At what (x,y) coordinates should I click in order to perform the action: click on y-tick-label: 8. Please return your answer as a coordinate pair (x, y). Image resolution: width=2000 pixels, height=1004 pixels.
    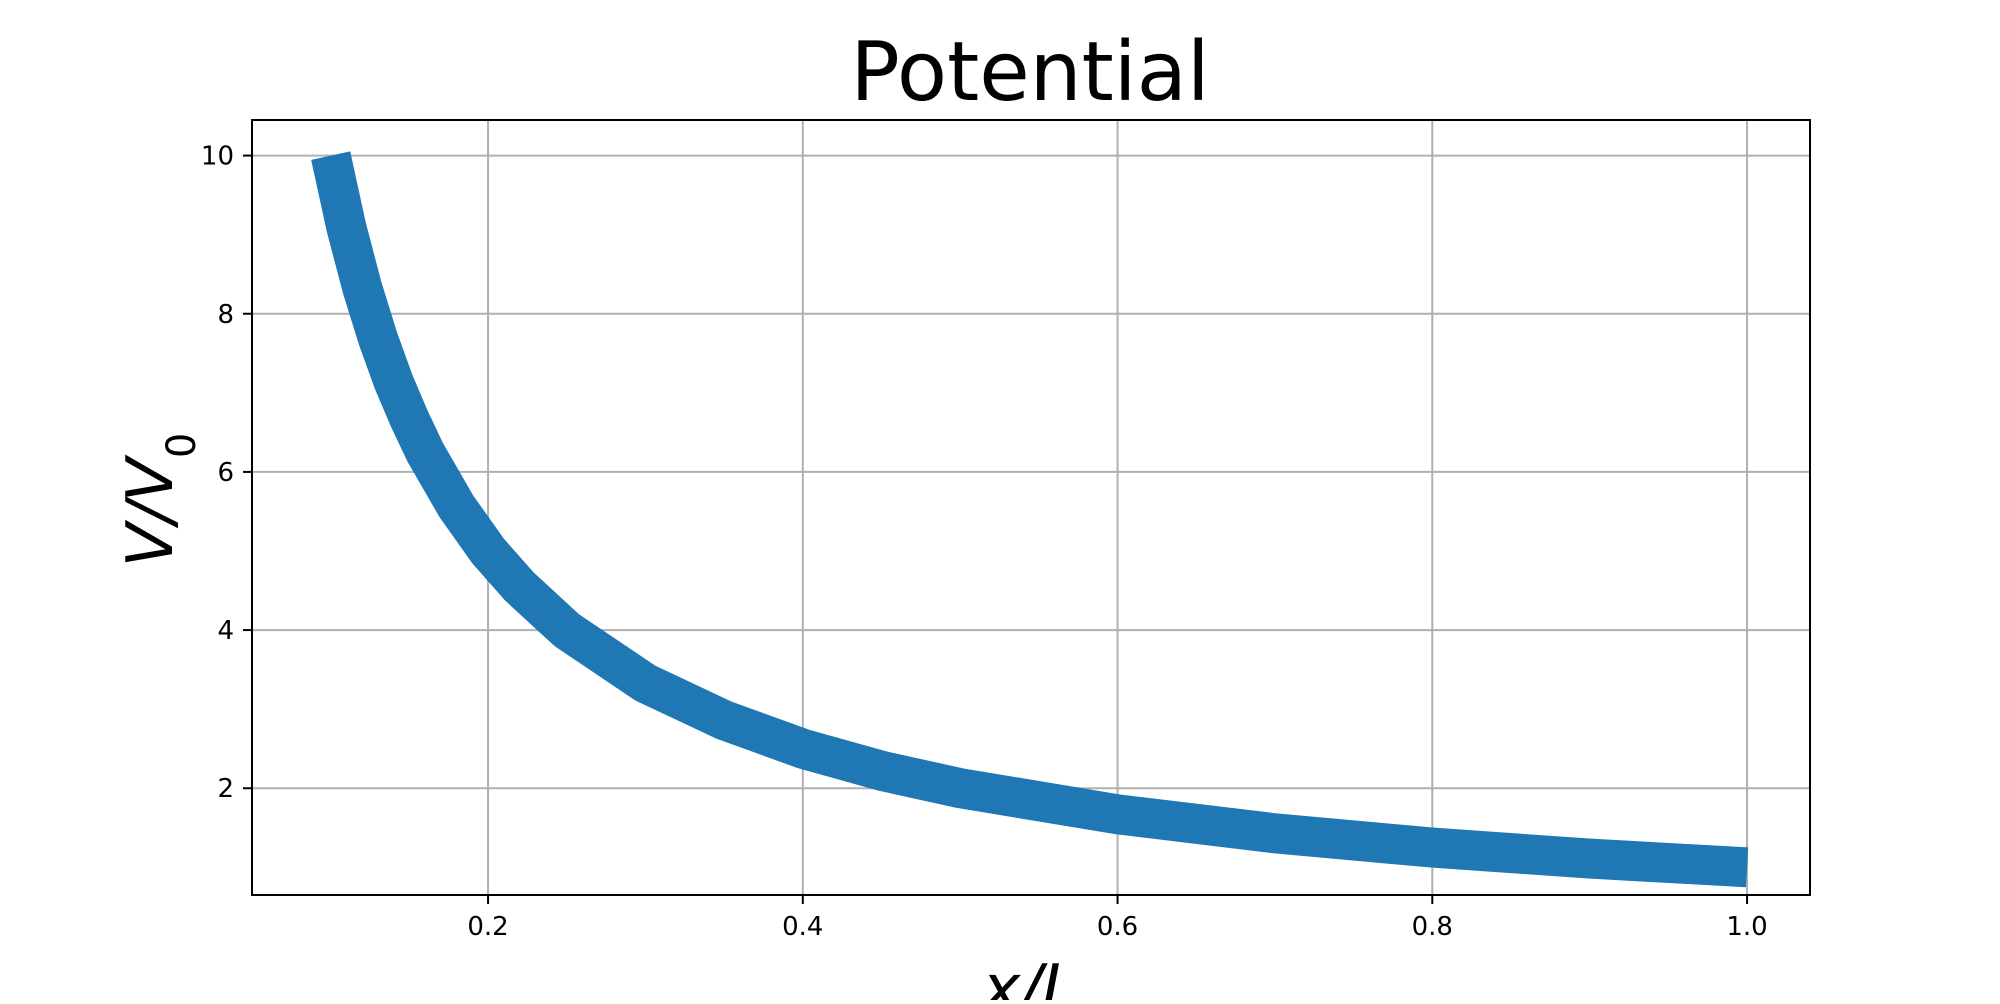
    Looking at the image, I should click on (225, 315).